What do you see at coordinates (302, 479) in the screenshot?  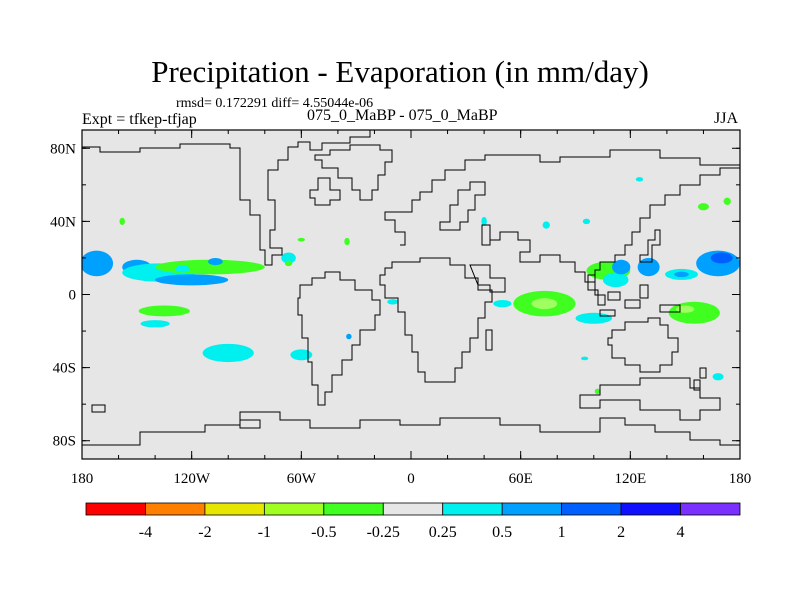 I see `x-tick-label: 60W` at bounding box center [302, 479].